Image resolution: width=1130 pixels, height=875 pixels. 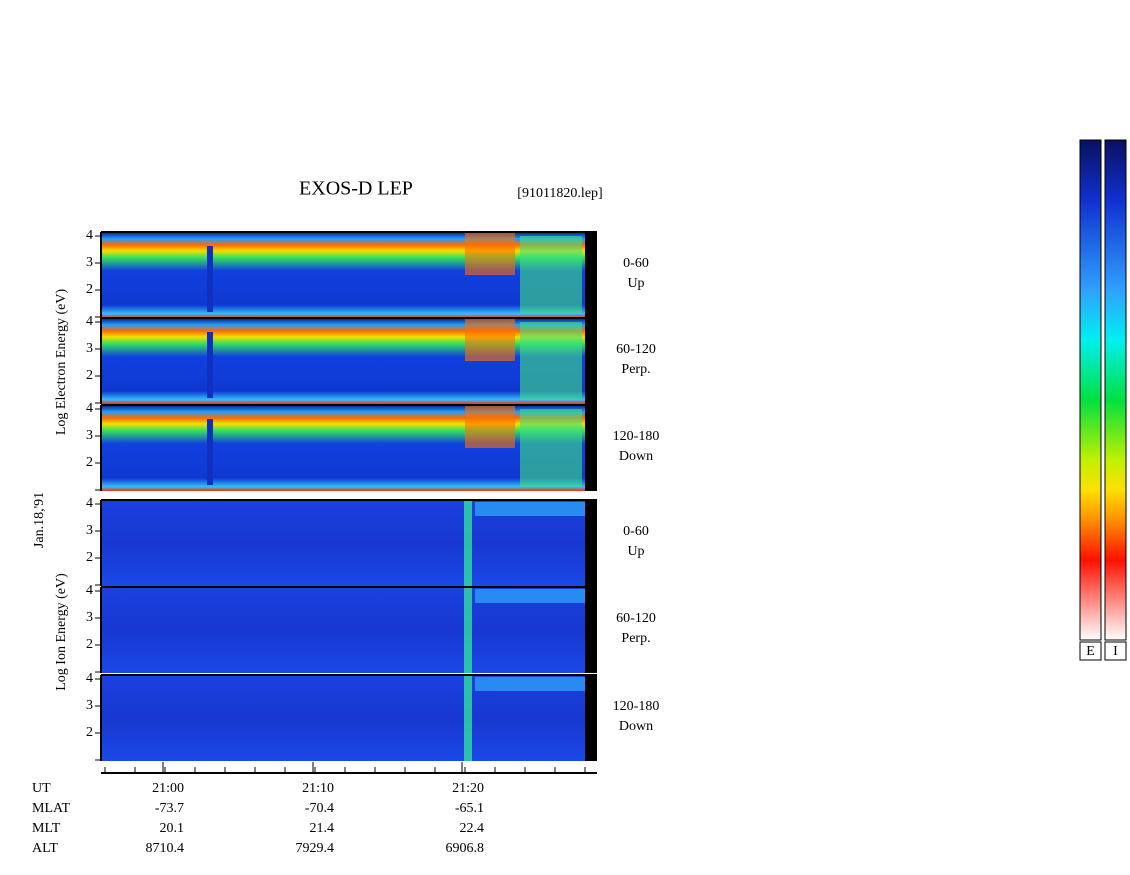 I want to click on ion-axis-label: Log Ion Energy (eV), so click(x=61, y=632).